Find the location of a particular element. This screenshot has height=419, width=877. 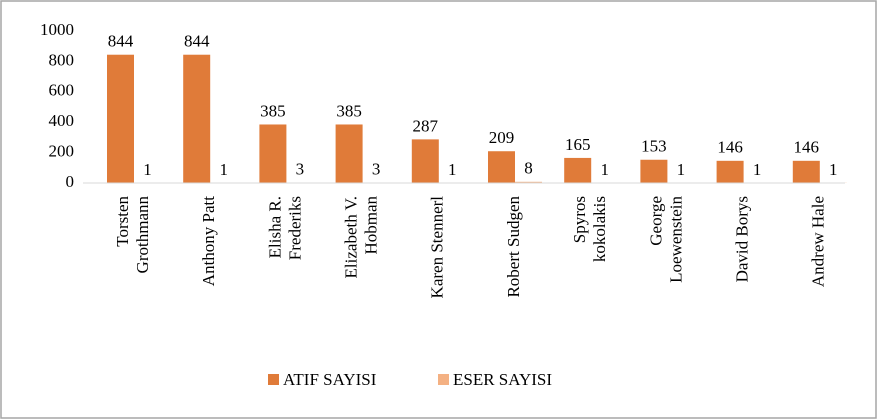

x-tick-label: Spyroskokolakis is located at coordinates (589, 229).